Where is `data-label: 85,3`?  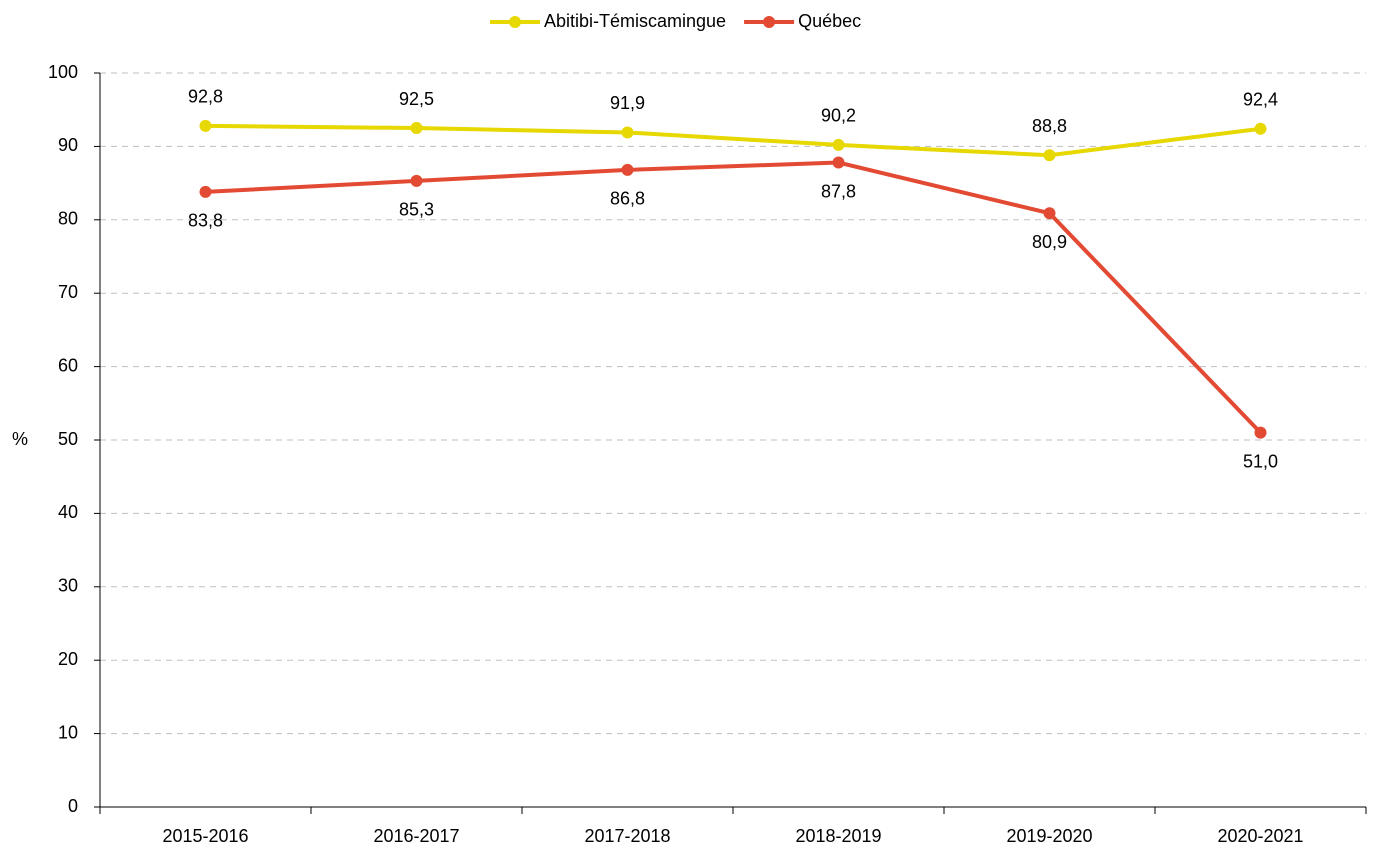
data-label: 85,3 is located at coordinates (416, 210).